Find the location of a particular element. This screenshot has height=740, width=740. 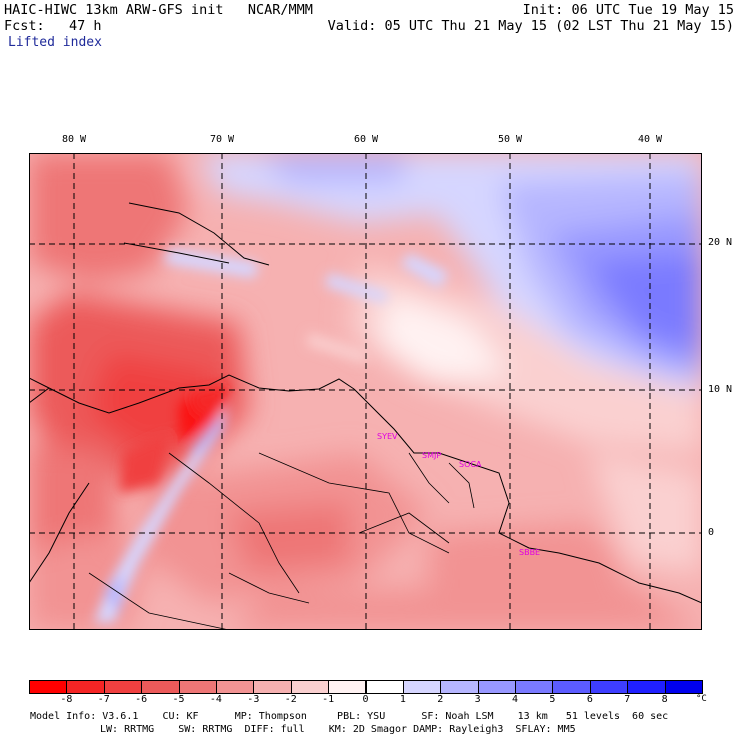

lon-label-50w: 50 W is located at coordinates (510, 139).